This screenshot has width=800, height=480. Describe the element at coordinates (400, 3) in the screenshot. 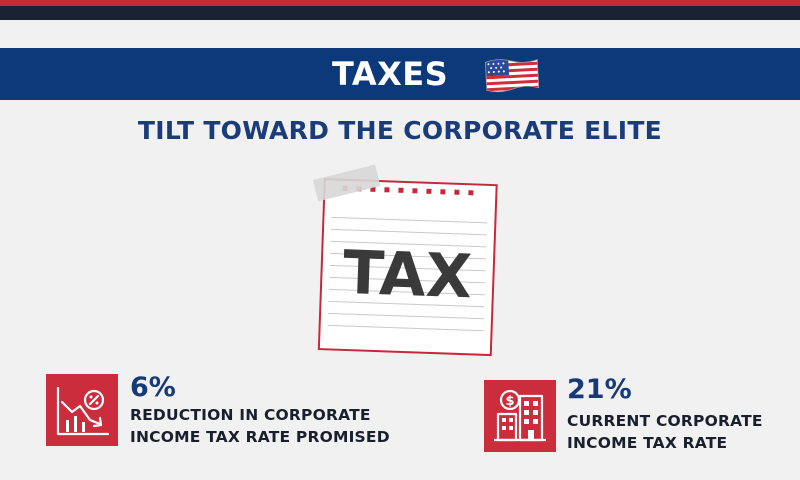

I see `top-accent-bar` at that location.